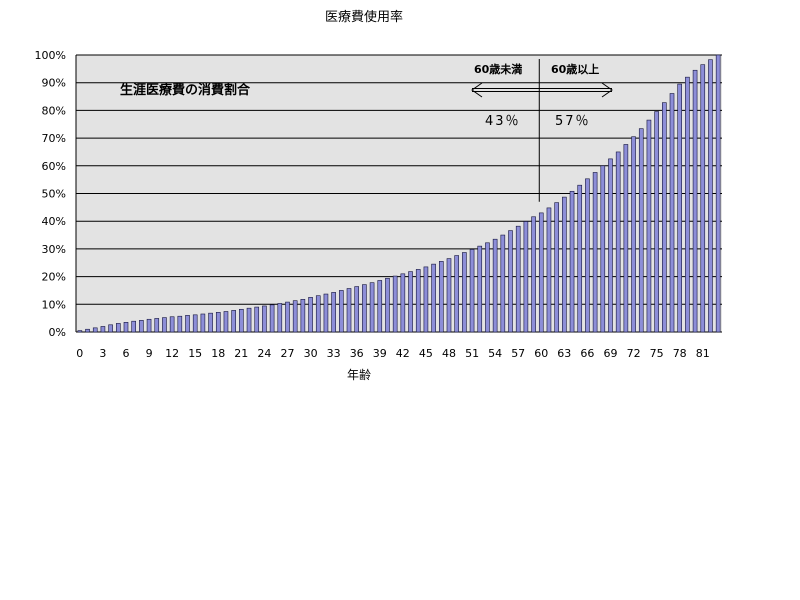 The height and width of the screenshot is (600, 800). I want to click on annotations: 生涯医療費の消費割合 60歳未満 60歳以上 43％ 57％, so click(366, 130).